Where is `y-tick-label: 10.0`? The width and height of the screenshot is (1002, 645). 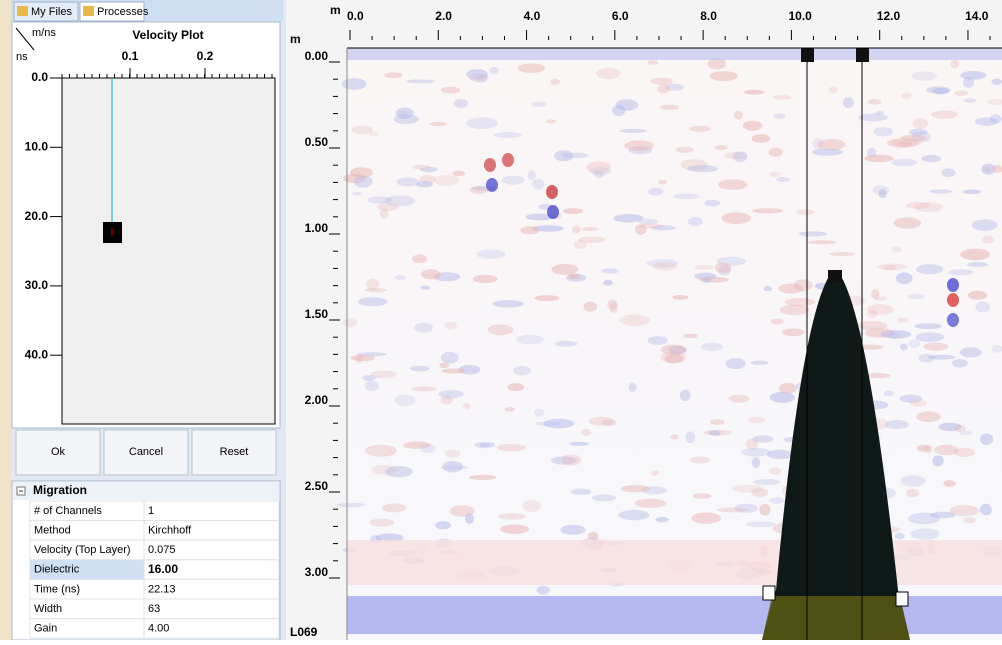
y-tick-label: 10.0 is located at coordinates (37, 146).